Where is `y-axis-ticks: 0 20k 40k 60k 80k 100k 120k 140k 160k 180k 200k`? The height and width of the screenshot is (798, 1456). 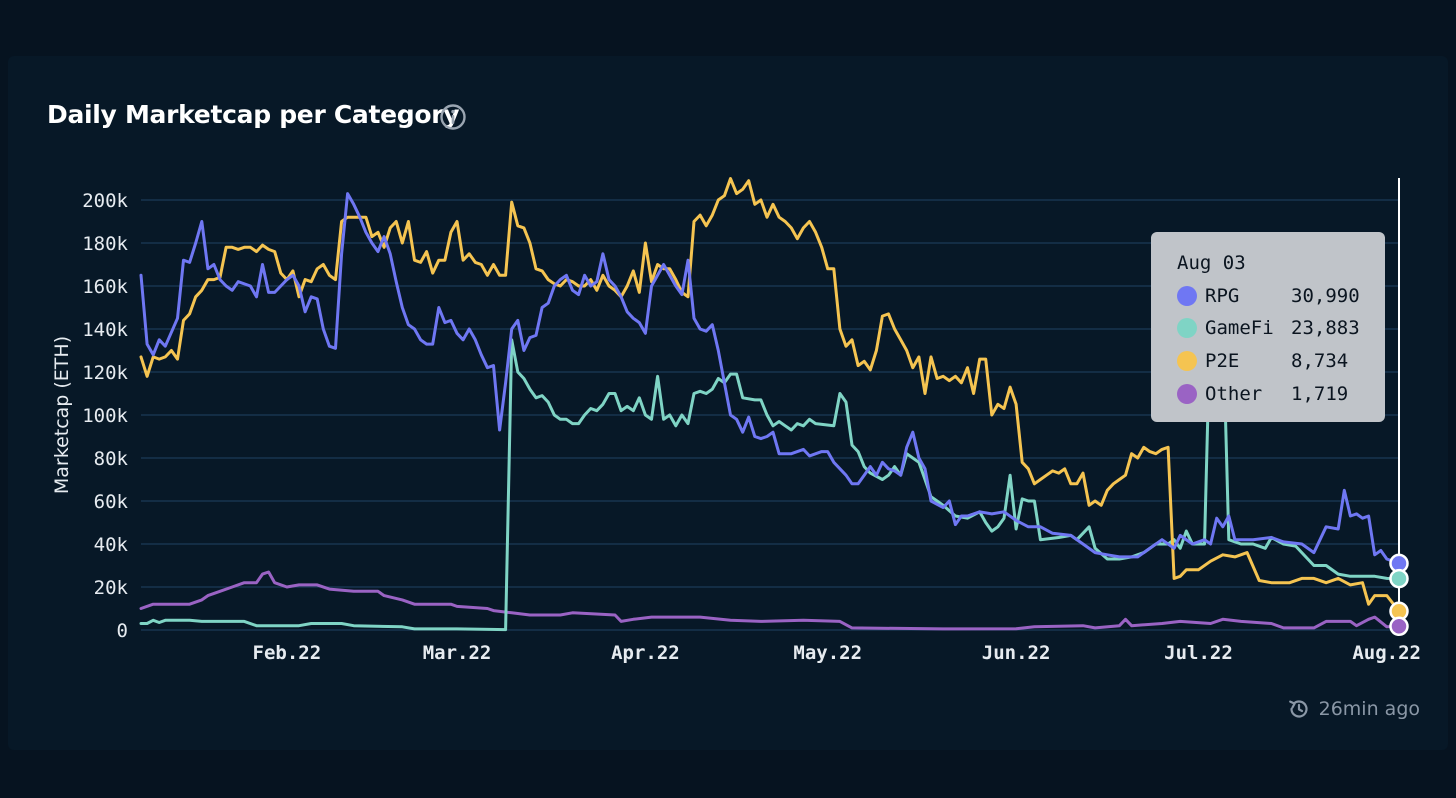 y-axis-ticks: 0 20k 40k 60k 80k 100k 120k 140k 160k 180k 200k is located at coordinates (105, 416).